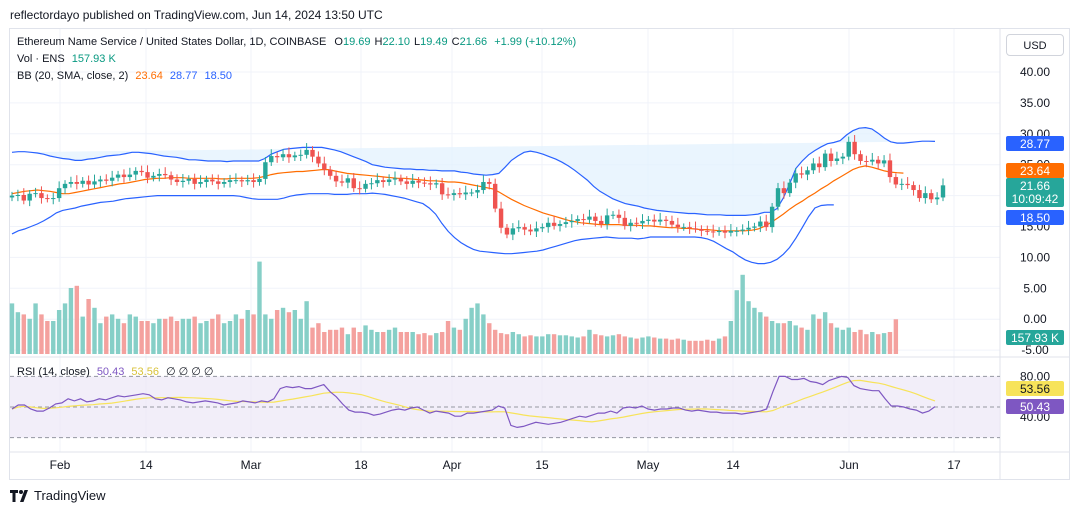  Describe the element at coordinates (1035, 103) in the screenshot. I see `price-axis-tick: 35.00` at that location.